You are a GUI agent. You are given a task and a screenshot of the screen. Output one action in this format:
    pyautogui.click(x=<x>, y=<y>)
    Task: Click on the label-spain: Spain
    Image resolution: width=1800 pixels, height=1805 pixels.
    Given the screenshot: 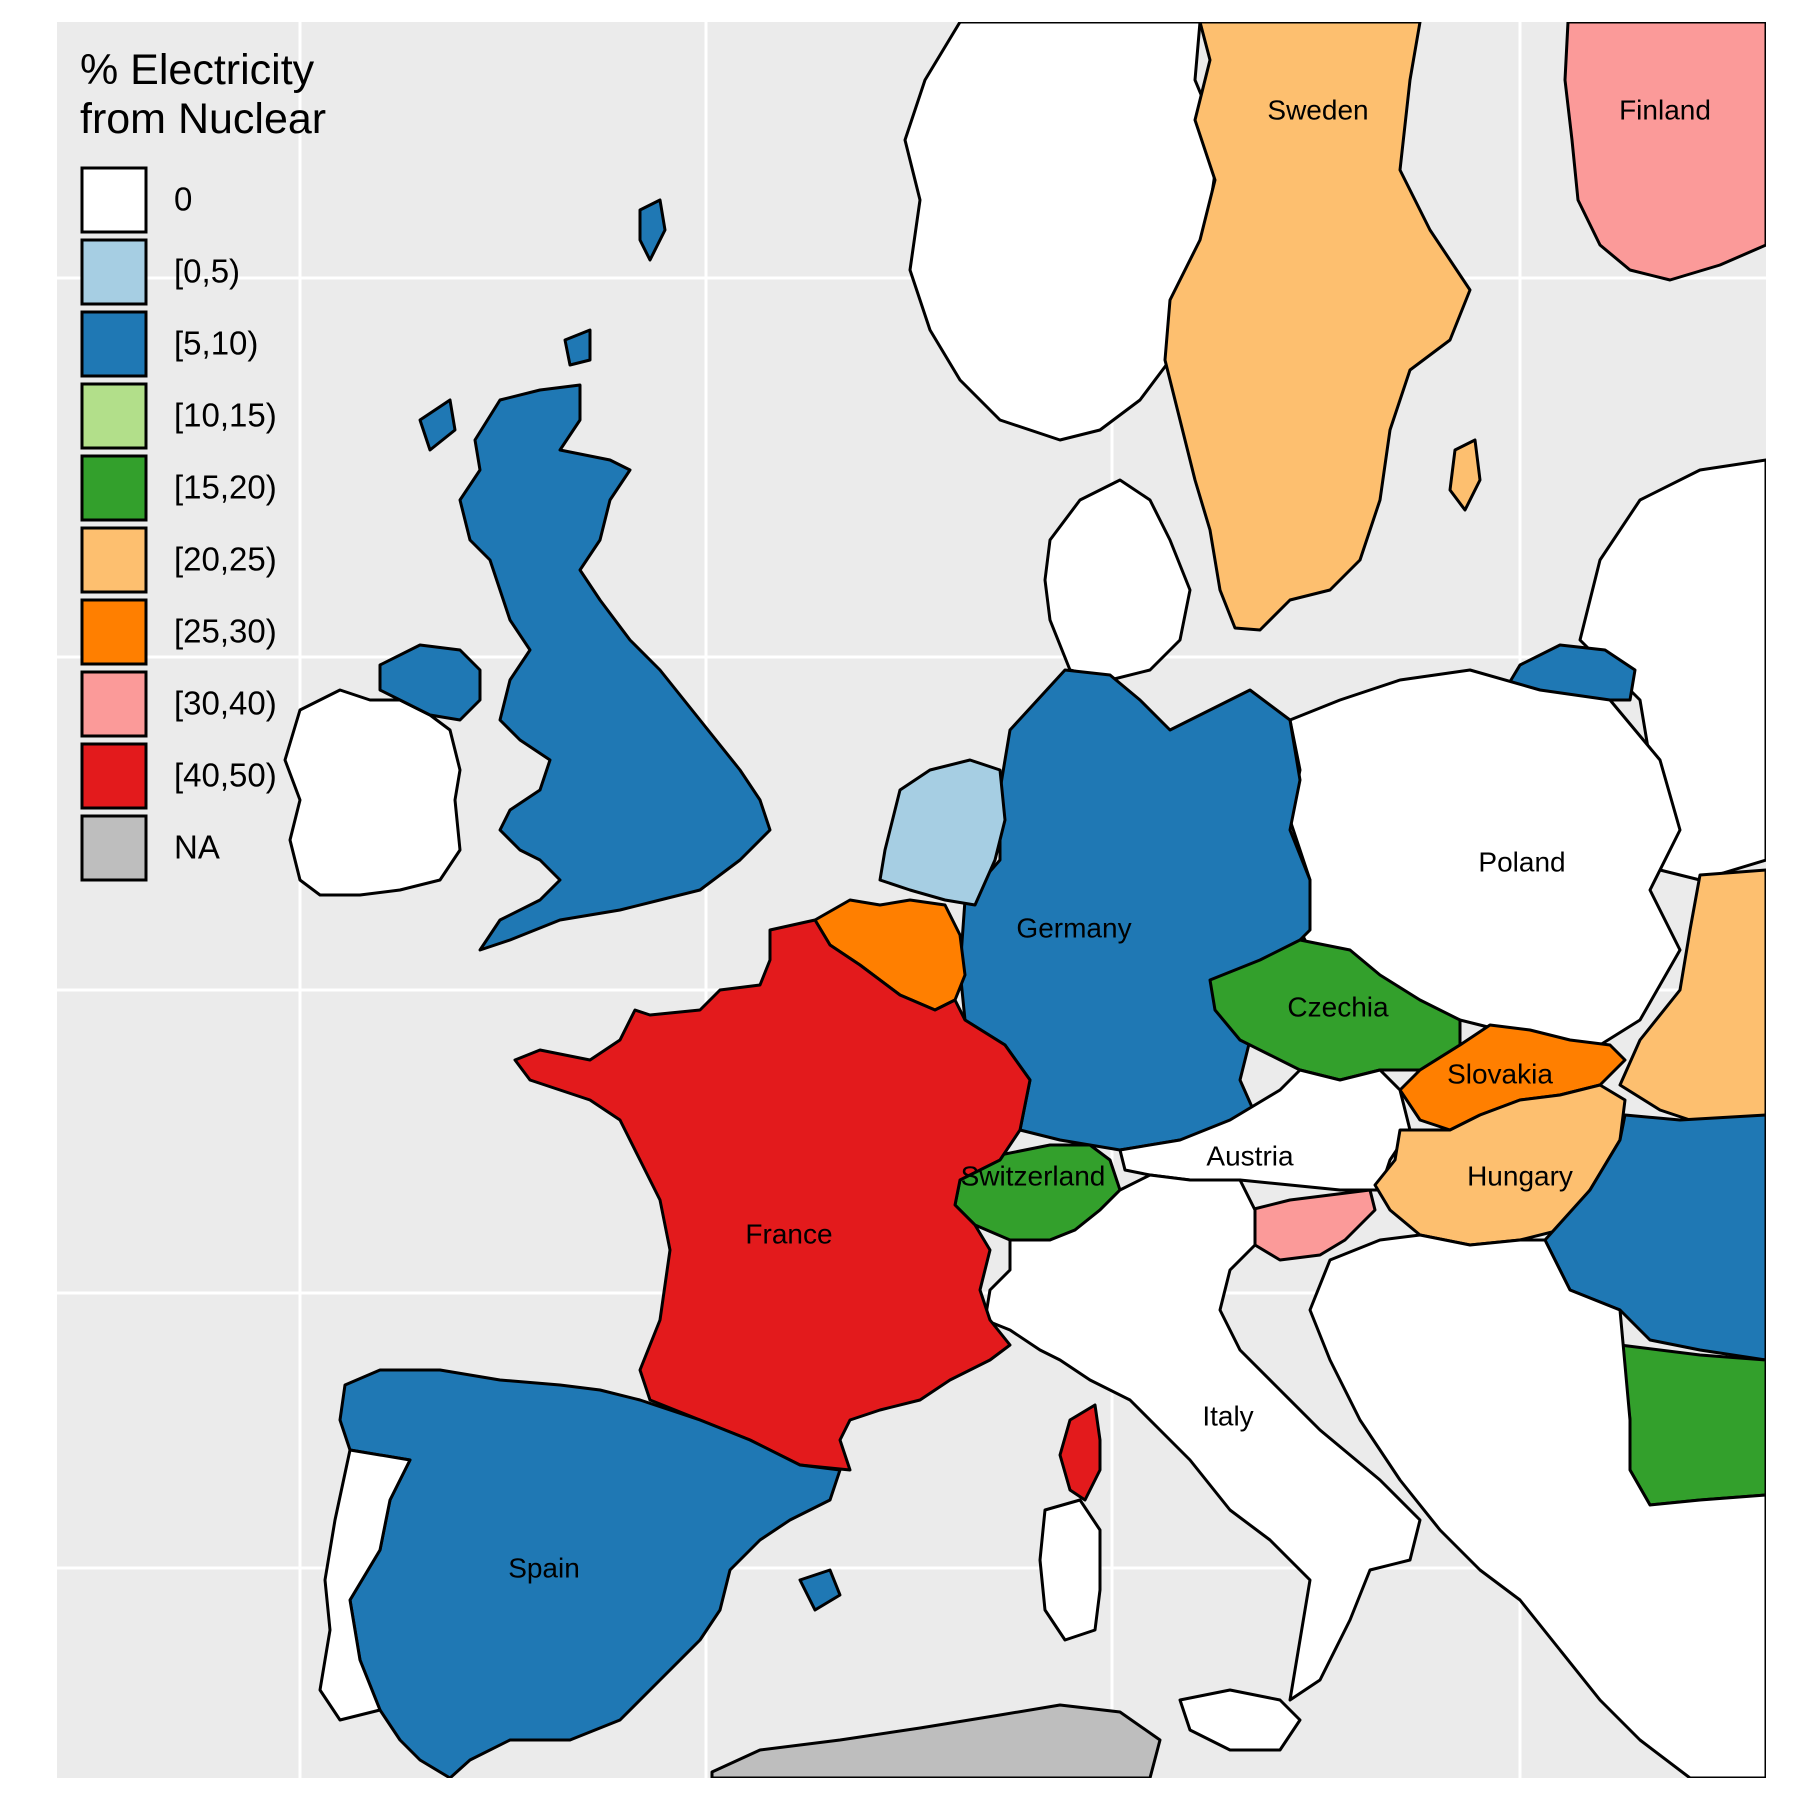 What is the action you would take?
    pyautogui.click(x=544, y=1567)
    